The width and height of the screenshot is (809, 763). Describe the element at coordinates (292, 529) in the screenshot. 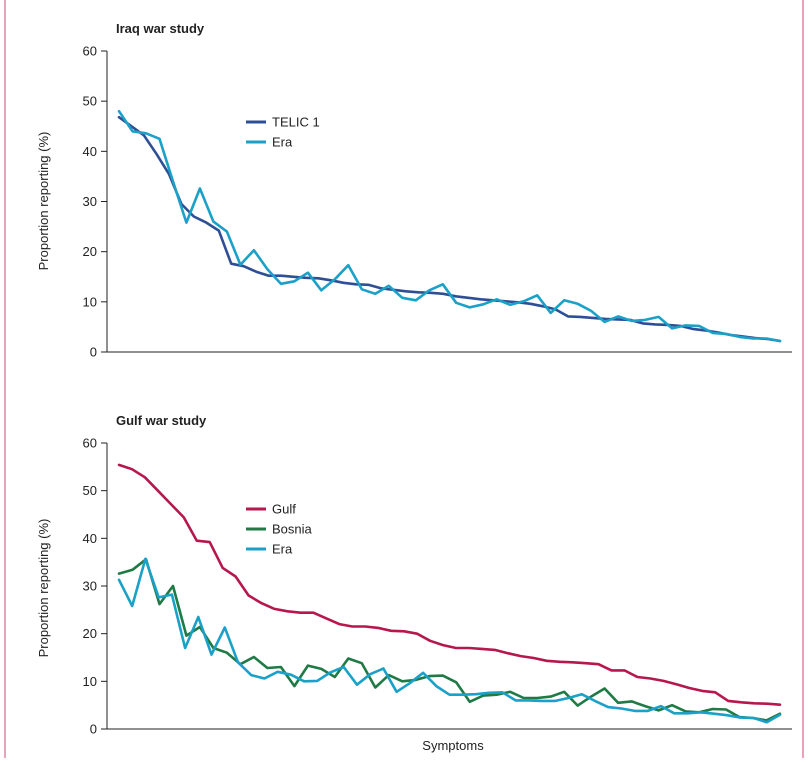

I see `legend-label-gulf-bosnia: Bosnia` at that location.